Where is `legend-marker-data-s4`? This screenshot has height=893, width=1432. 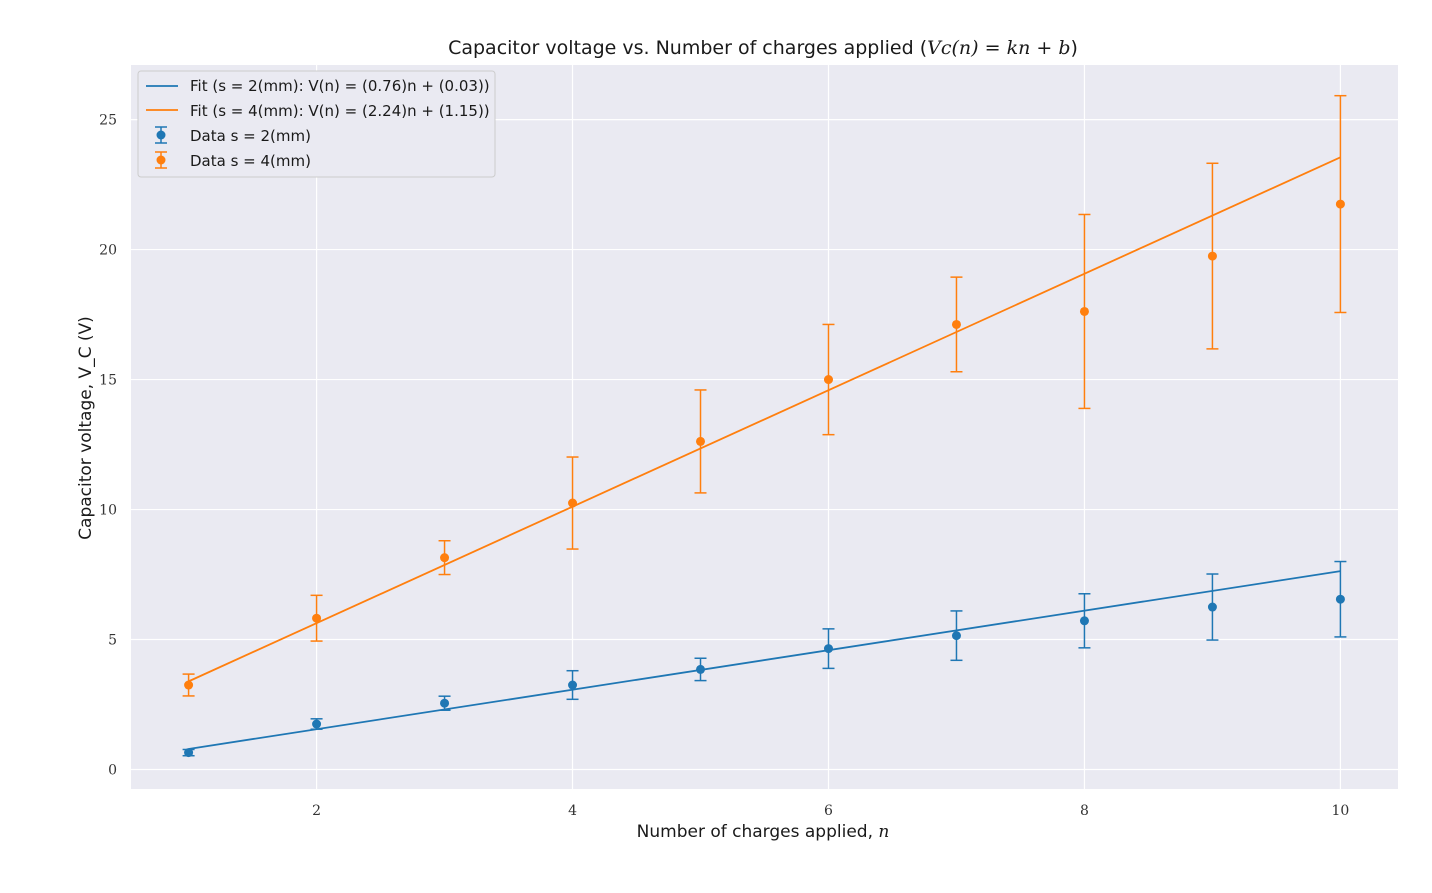
legend-marker-data-s4 is located at coordinates (161, 160).